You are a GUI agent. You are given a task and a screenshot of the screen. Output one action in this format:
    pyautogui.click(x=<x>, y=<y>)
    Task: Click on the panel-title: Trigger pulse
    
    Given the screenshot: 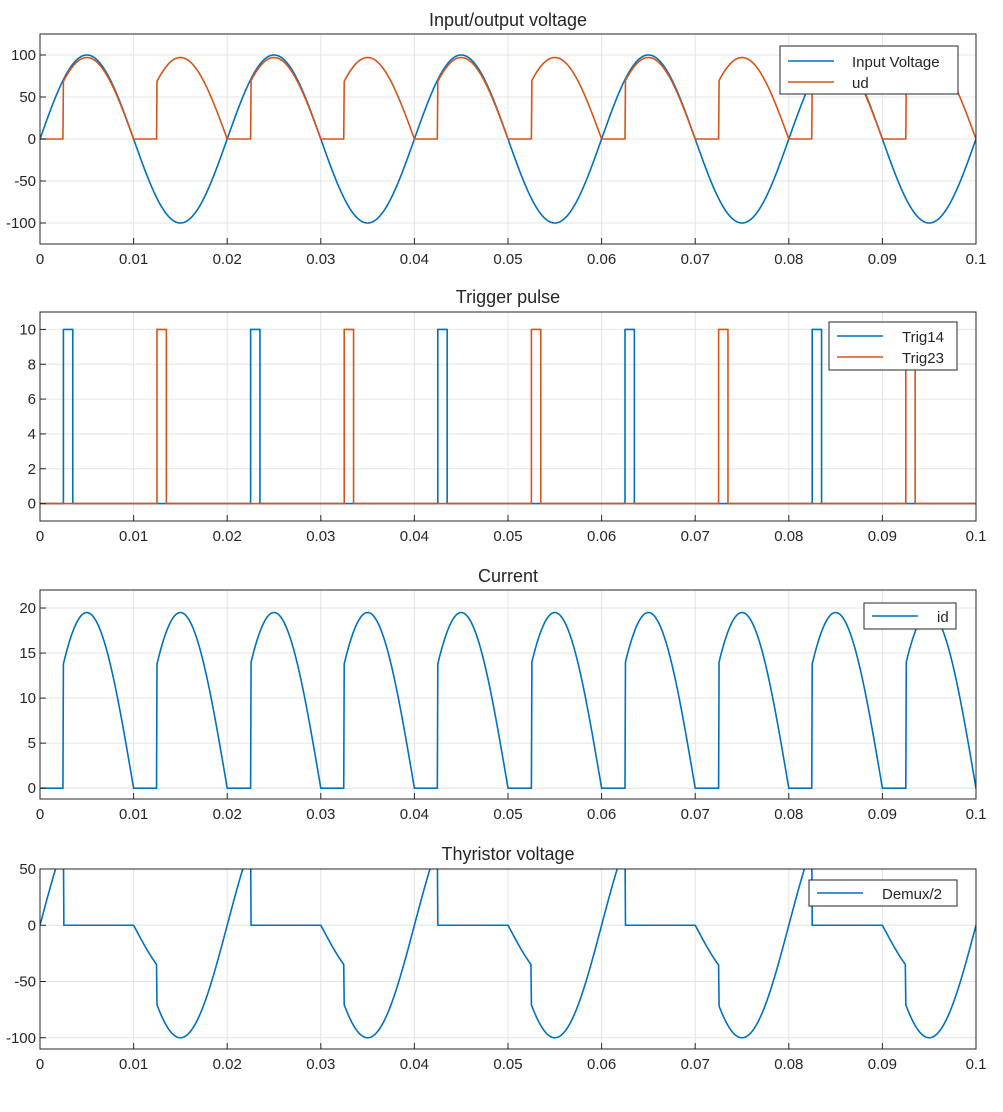 What is the action you would take?
    pyautogui.click(x=508, y=297)
    